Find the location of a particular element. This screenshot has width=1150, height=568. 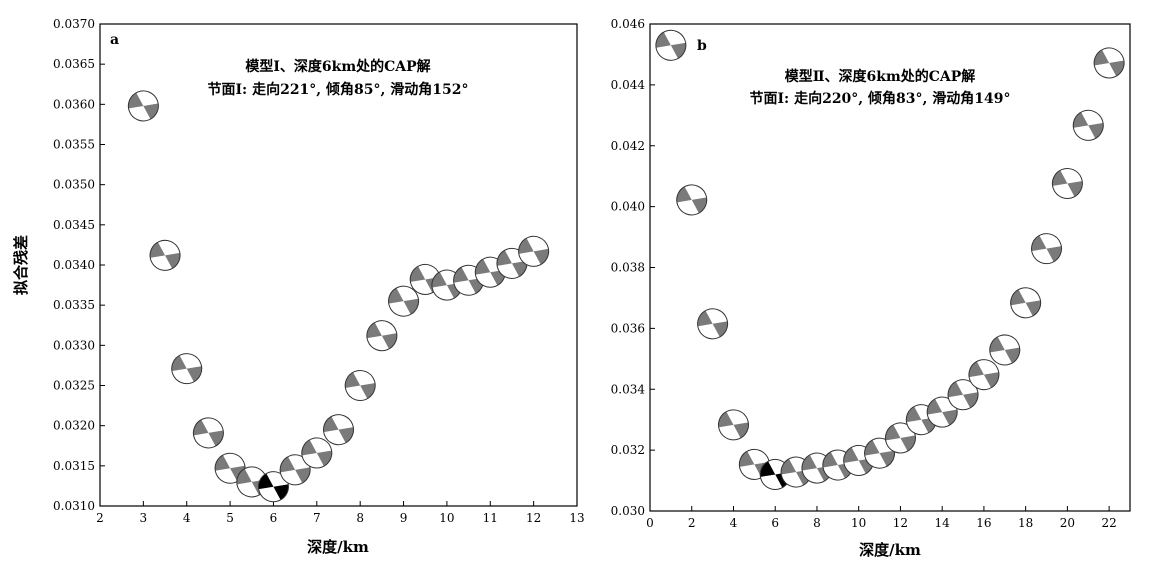

x-tick-label: 7 is located at coordinates (317, 518).